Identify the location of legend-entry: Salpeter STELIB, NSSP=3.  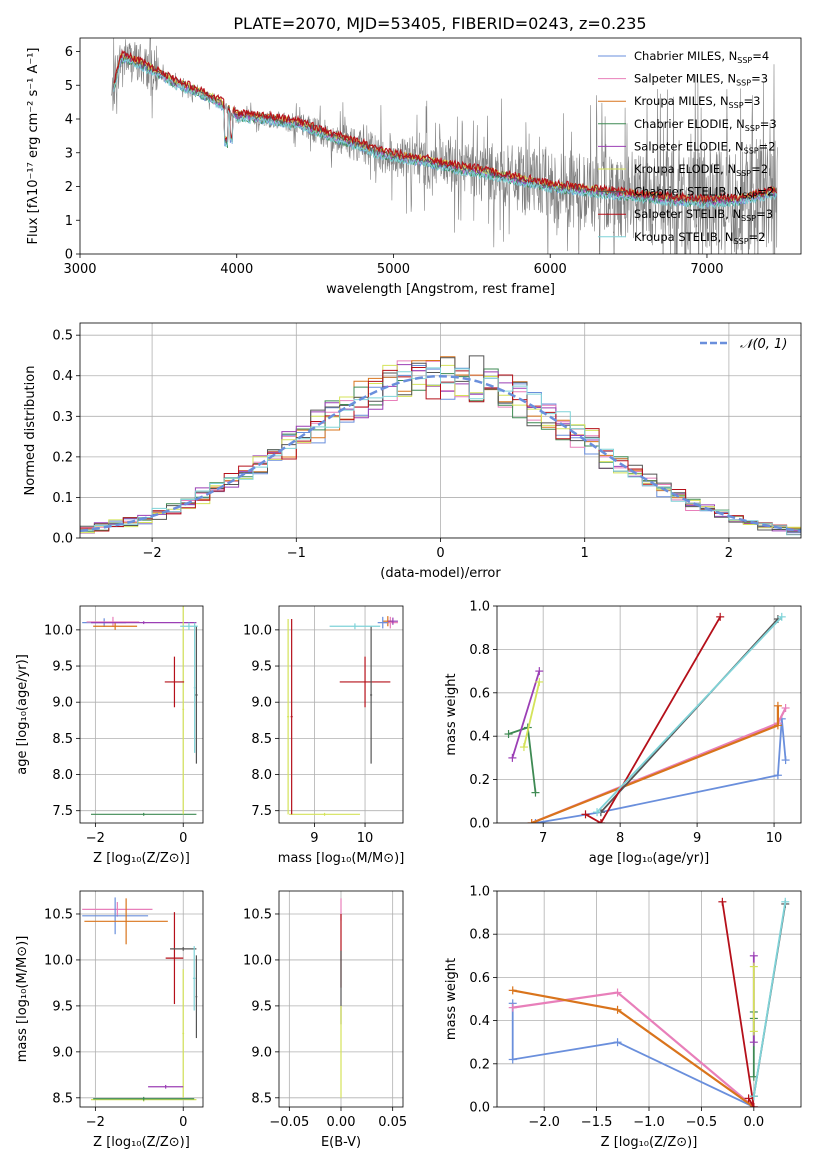
(703, 215).